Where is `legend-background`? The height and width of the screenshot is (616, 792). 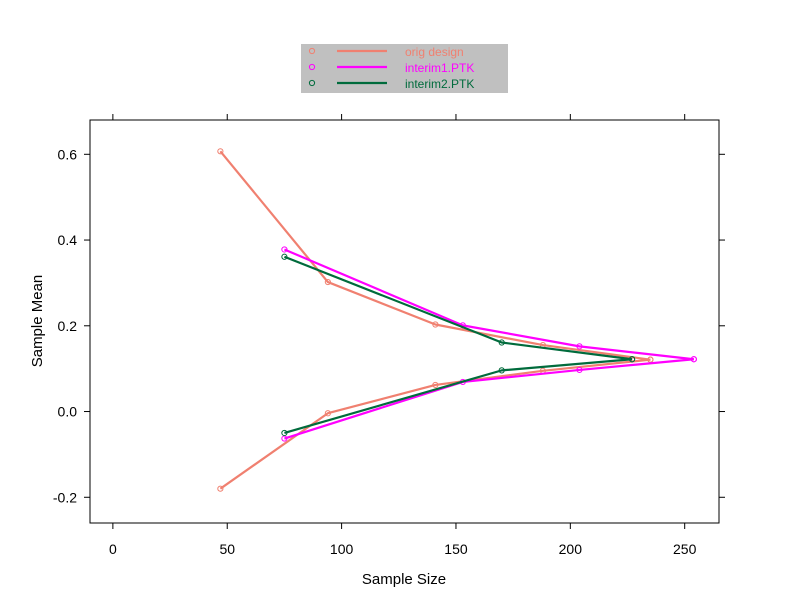
legend-background is located at coordinates (404, 68).